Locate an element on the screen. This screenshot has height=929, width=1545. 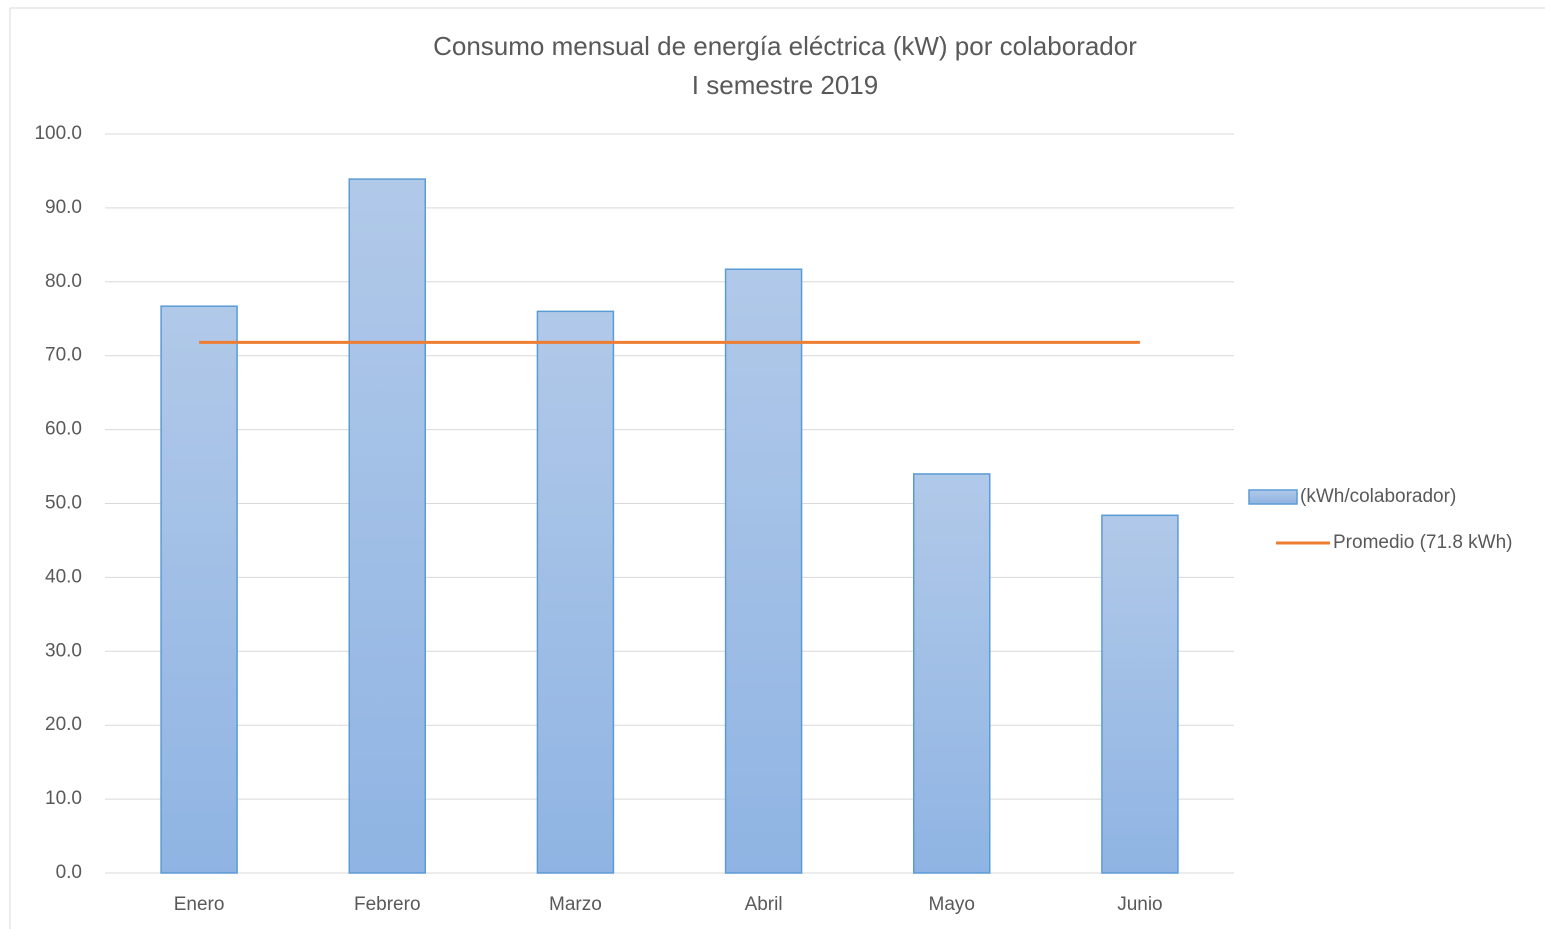
y-tick-label: 20.0 is located at coordinates (63, 724).